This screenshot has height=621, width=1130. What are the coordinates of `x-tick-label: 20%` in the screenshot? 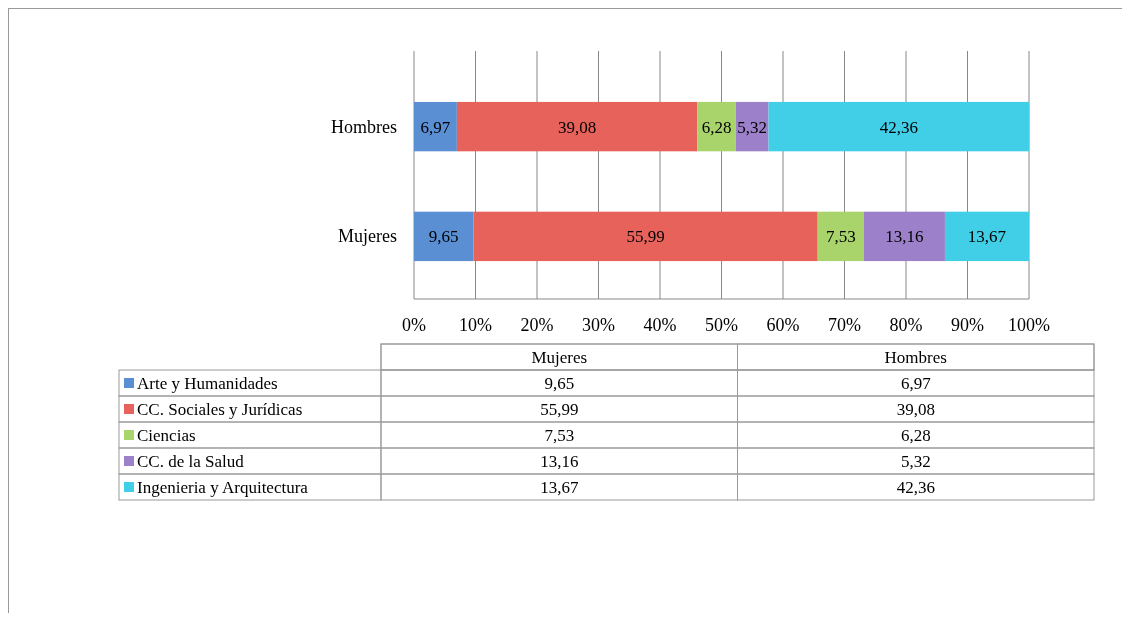 It's located at (537, 325).